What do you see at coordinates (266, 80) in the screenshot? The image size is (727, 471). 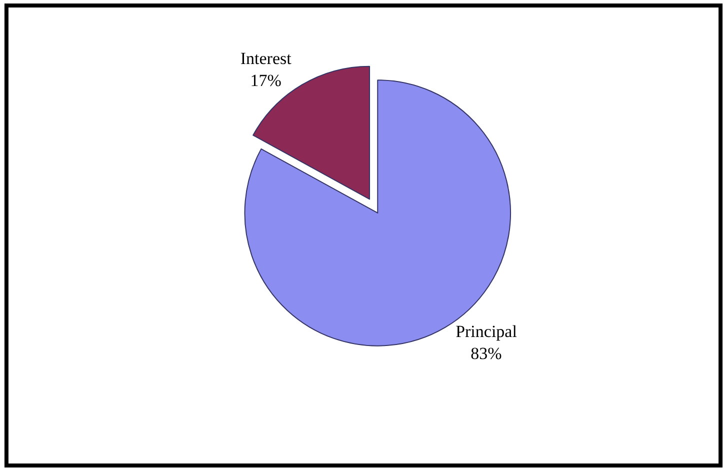 I see `data-label: 17%` at bounding box center [266, 80].